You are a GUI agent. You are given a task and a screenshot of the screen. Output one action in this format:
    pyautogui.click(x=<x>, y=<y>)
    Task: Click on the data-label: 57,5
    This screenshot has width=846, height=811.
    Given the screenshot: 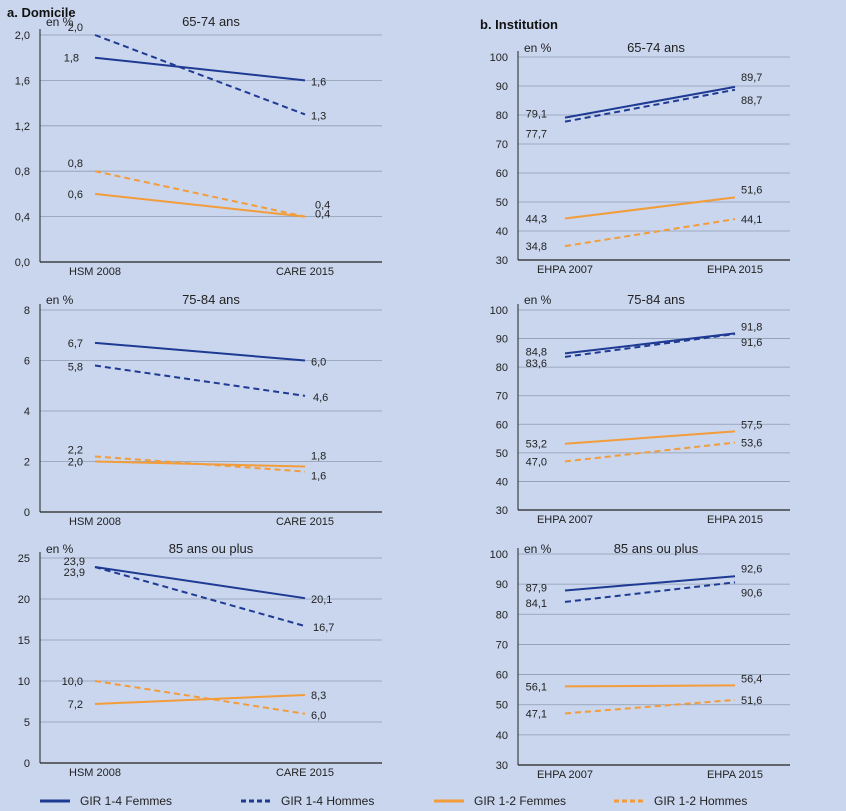 What is the action you would take?
    pyautogui.click(x=751, y=425)
    